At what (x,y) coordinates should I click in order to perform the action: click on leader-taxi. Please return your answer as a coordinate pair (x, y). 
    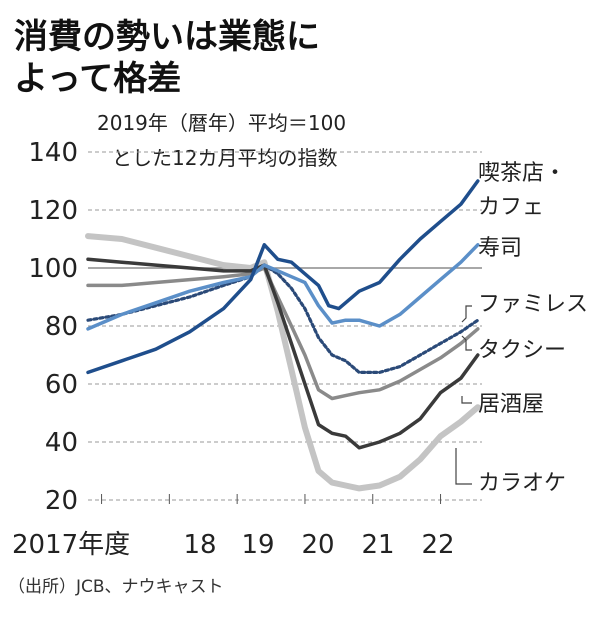
    Looking at the image, I should click on (466, 343).